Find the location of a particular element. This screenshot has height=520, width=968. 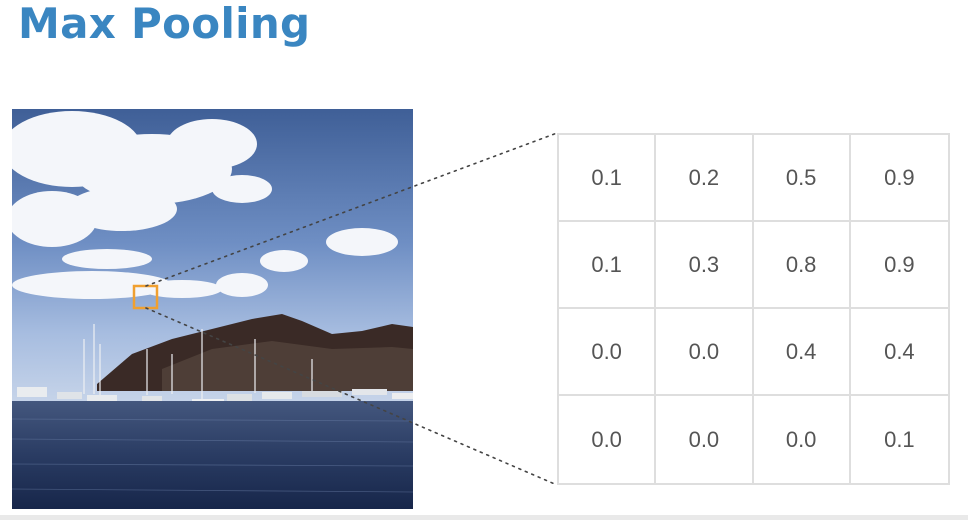

grid-cell: 0.8 is located at coordinates (802, 265).